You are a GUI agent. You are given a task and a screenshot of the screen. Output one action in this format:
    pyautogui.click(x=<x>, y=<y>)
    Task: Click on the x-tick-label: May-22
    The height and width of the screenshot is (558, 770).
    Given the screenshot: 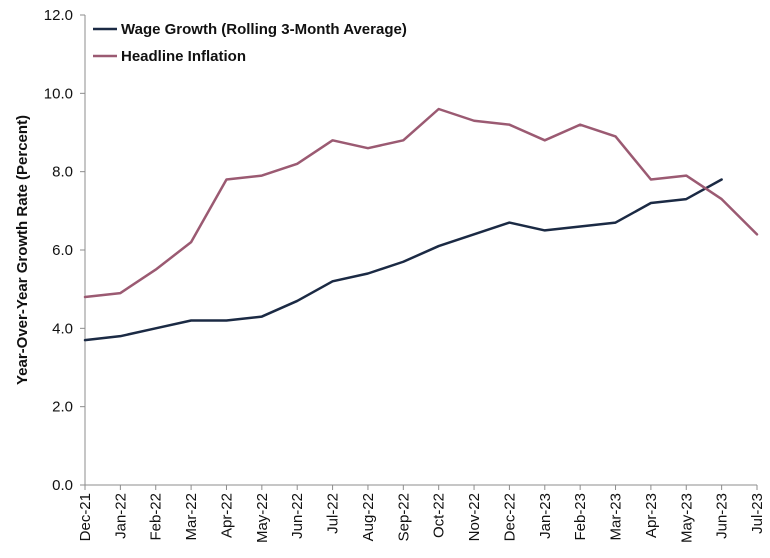 What is the action you would take?
    pyautogui.click(x=262, y=518)
    